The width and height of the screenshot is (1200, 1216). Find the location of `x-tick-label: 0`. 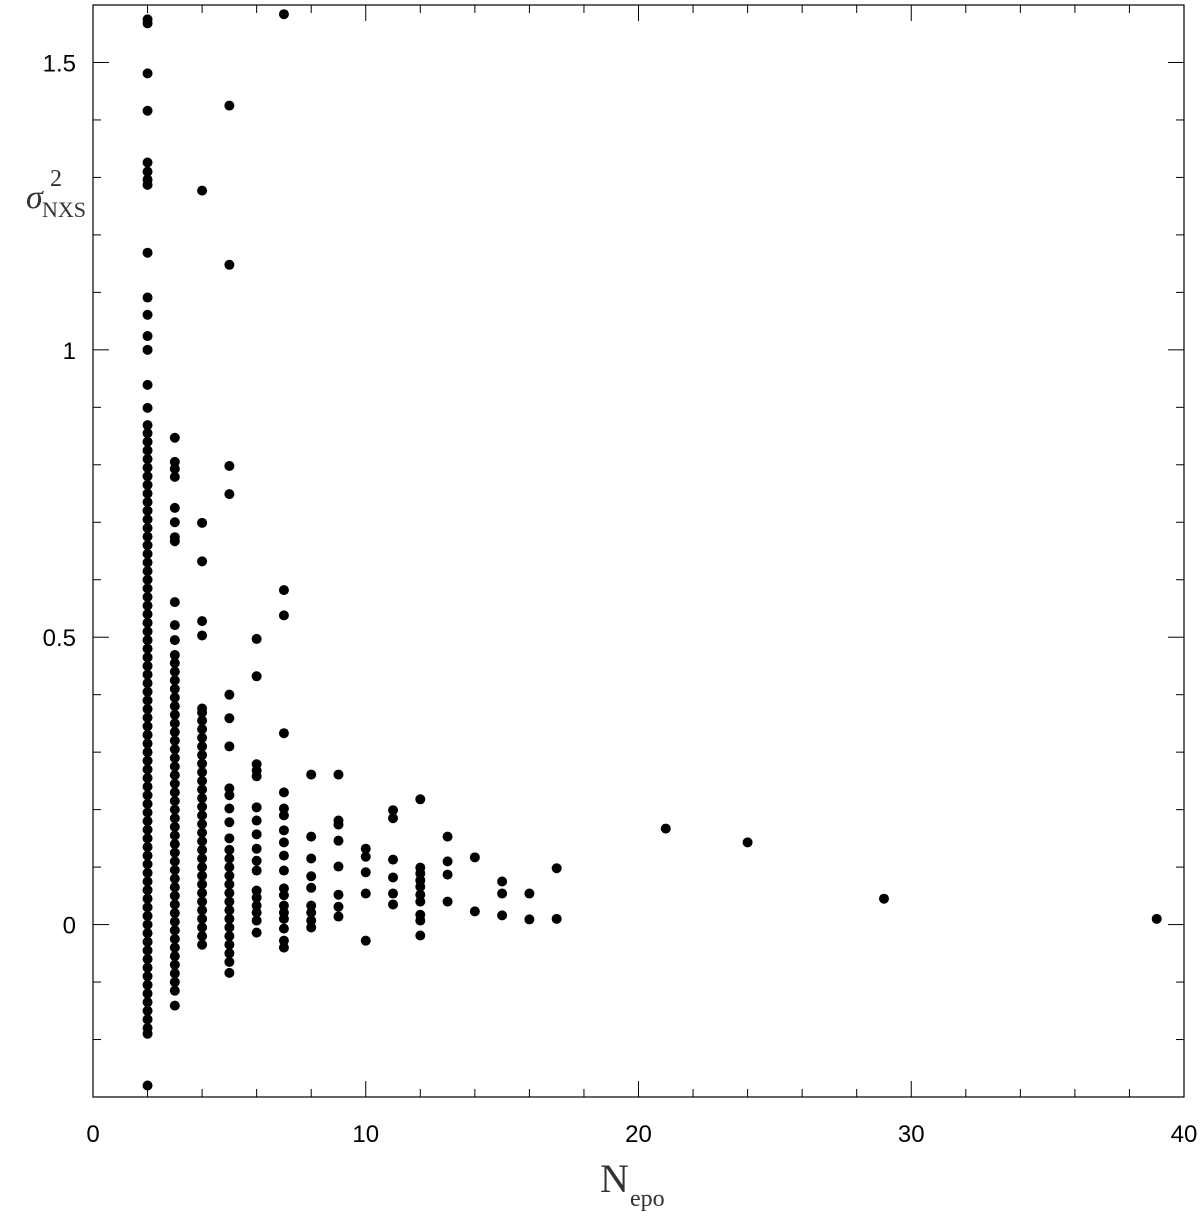

x-tick-label: 0 is located at coordinates (92, 1134).